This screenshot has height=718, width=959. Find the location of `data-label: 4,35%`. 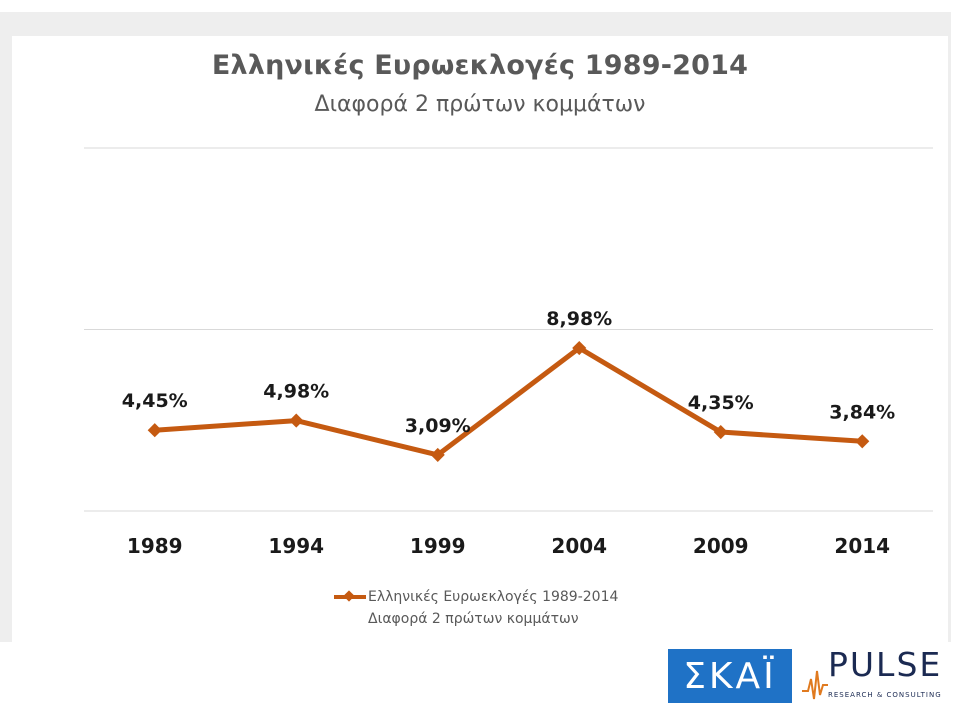

data-label: 4,35% is located at coordinates (721, 403).